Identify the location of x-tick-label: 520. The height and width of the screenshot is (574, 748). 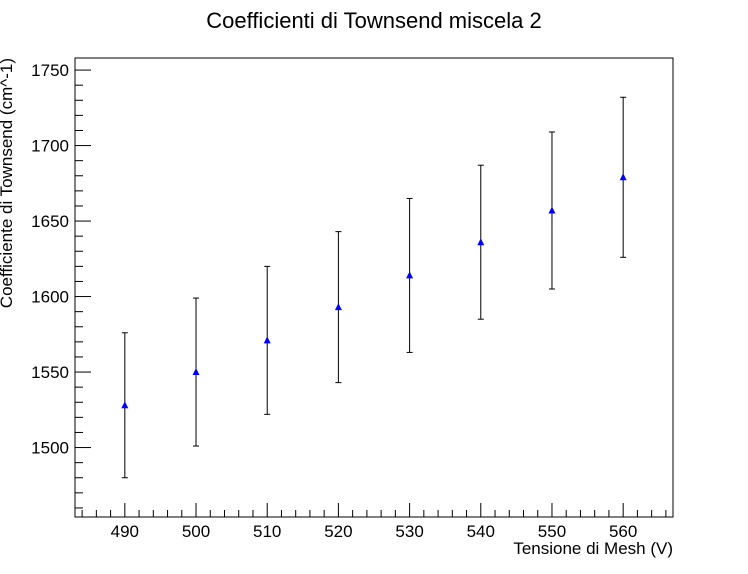
(338, 531).